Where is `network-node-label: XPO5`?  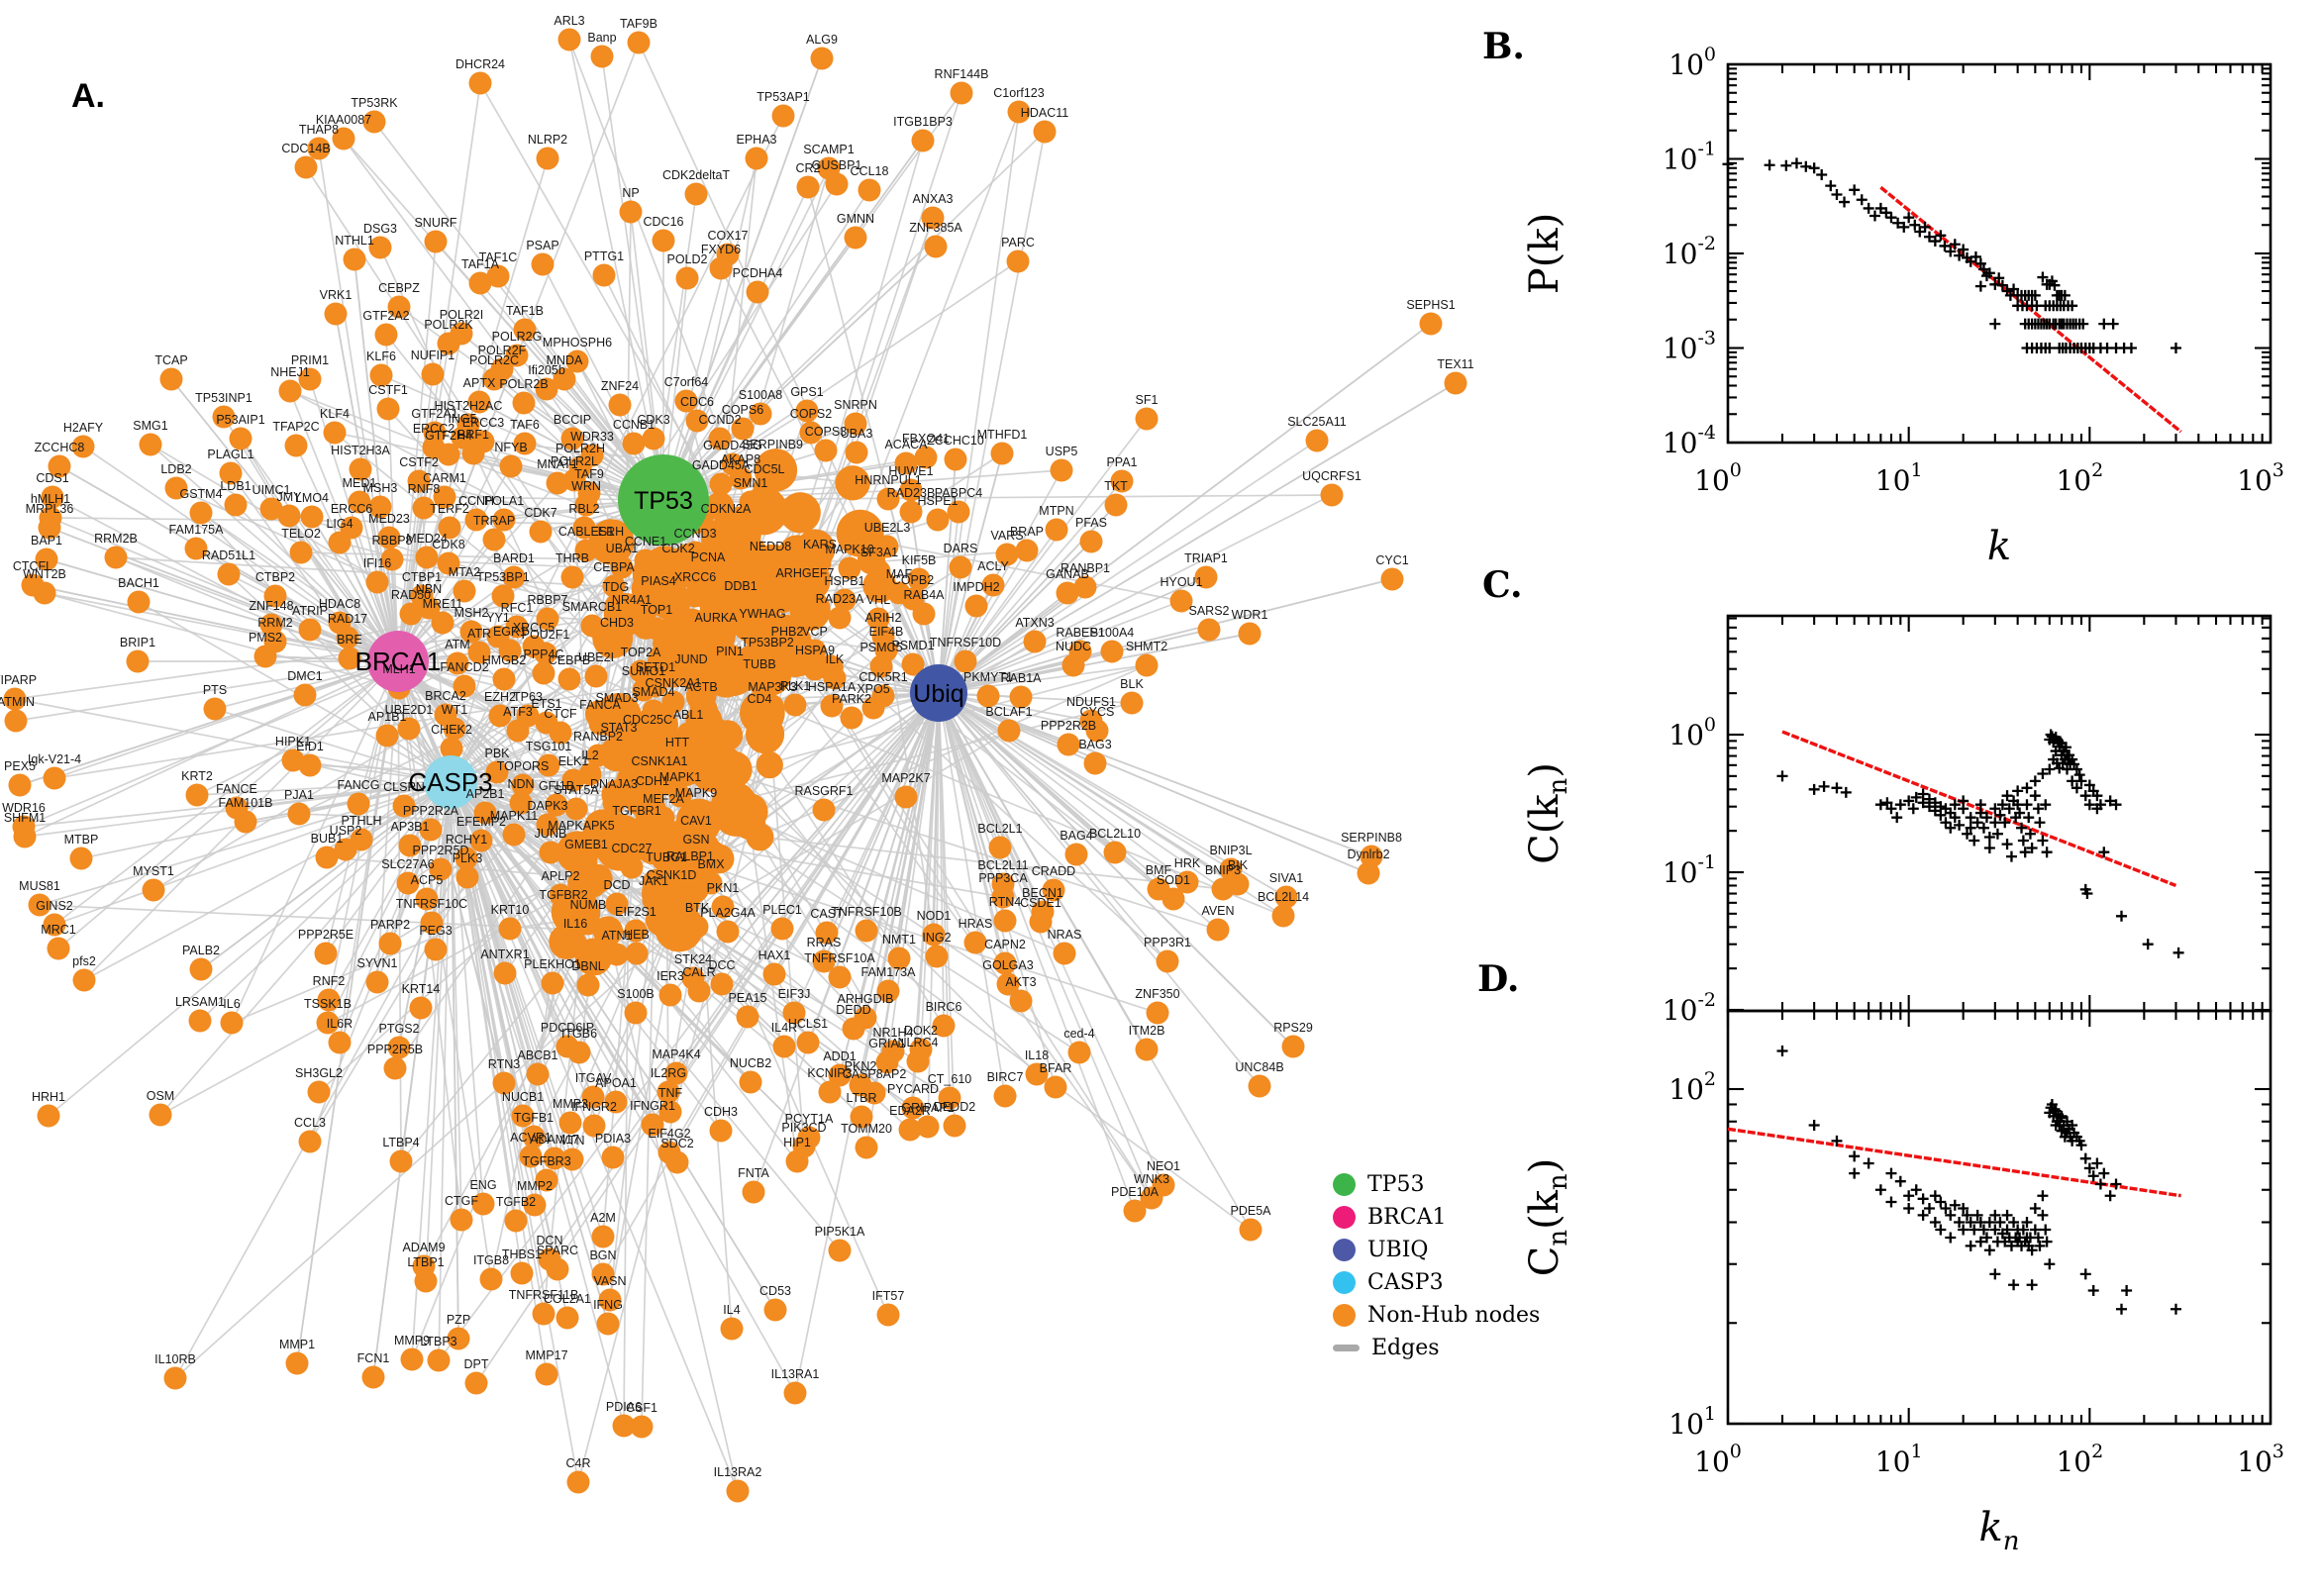 network-node-label: XPO5 is located at coordinates (873, 689).